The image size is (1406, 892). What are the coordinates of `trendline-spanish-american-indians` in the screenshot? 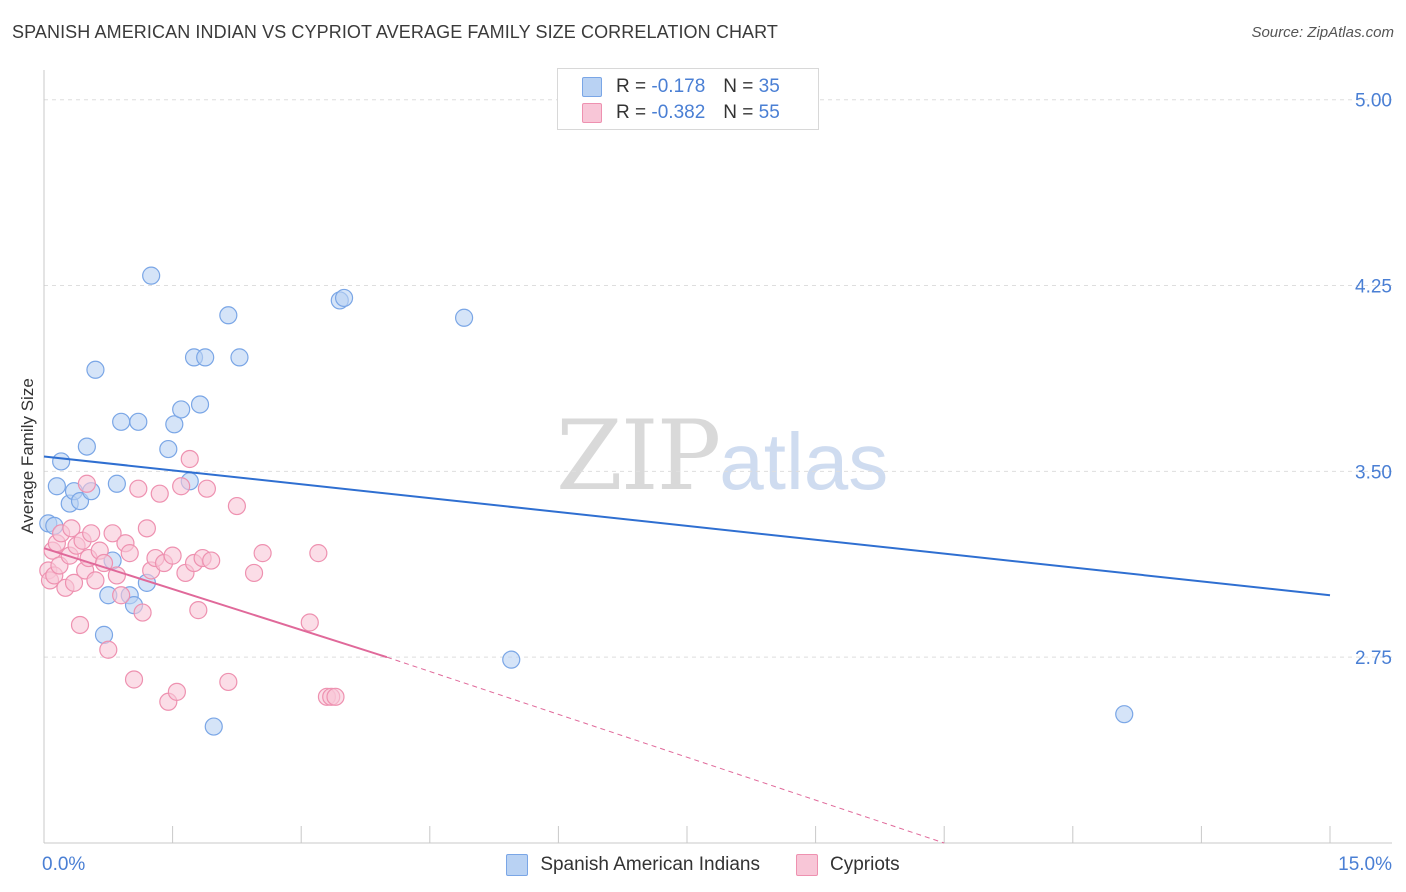 It's located at (687, 526).